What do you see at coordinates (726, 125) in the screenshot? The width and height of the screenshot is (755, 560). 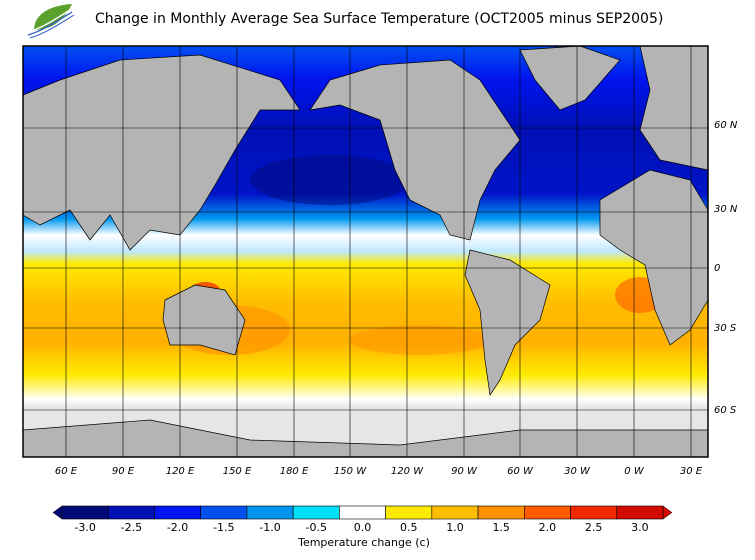 I see `lat-label: 60 N` at bounding box center [726, 125].